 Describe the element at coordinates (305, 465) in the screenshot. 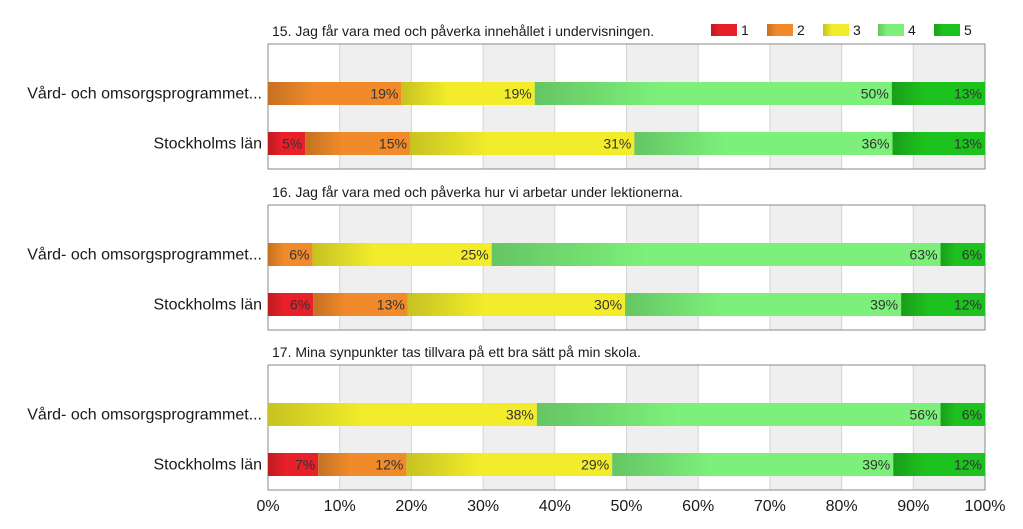

I see `data-label: 7%` at that location.